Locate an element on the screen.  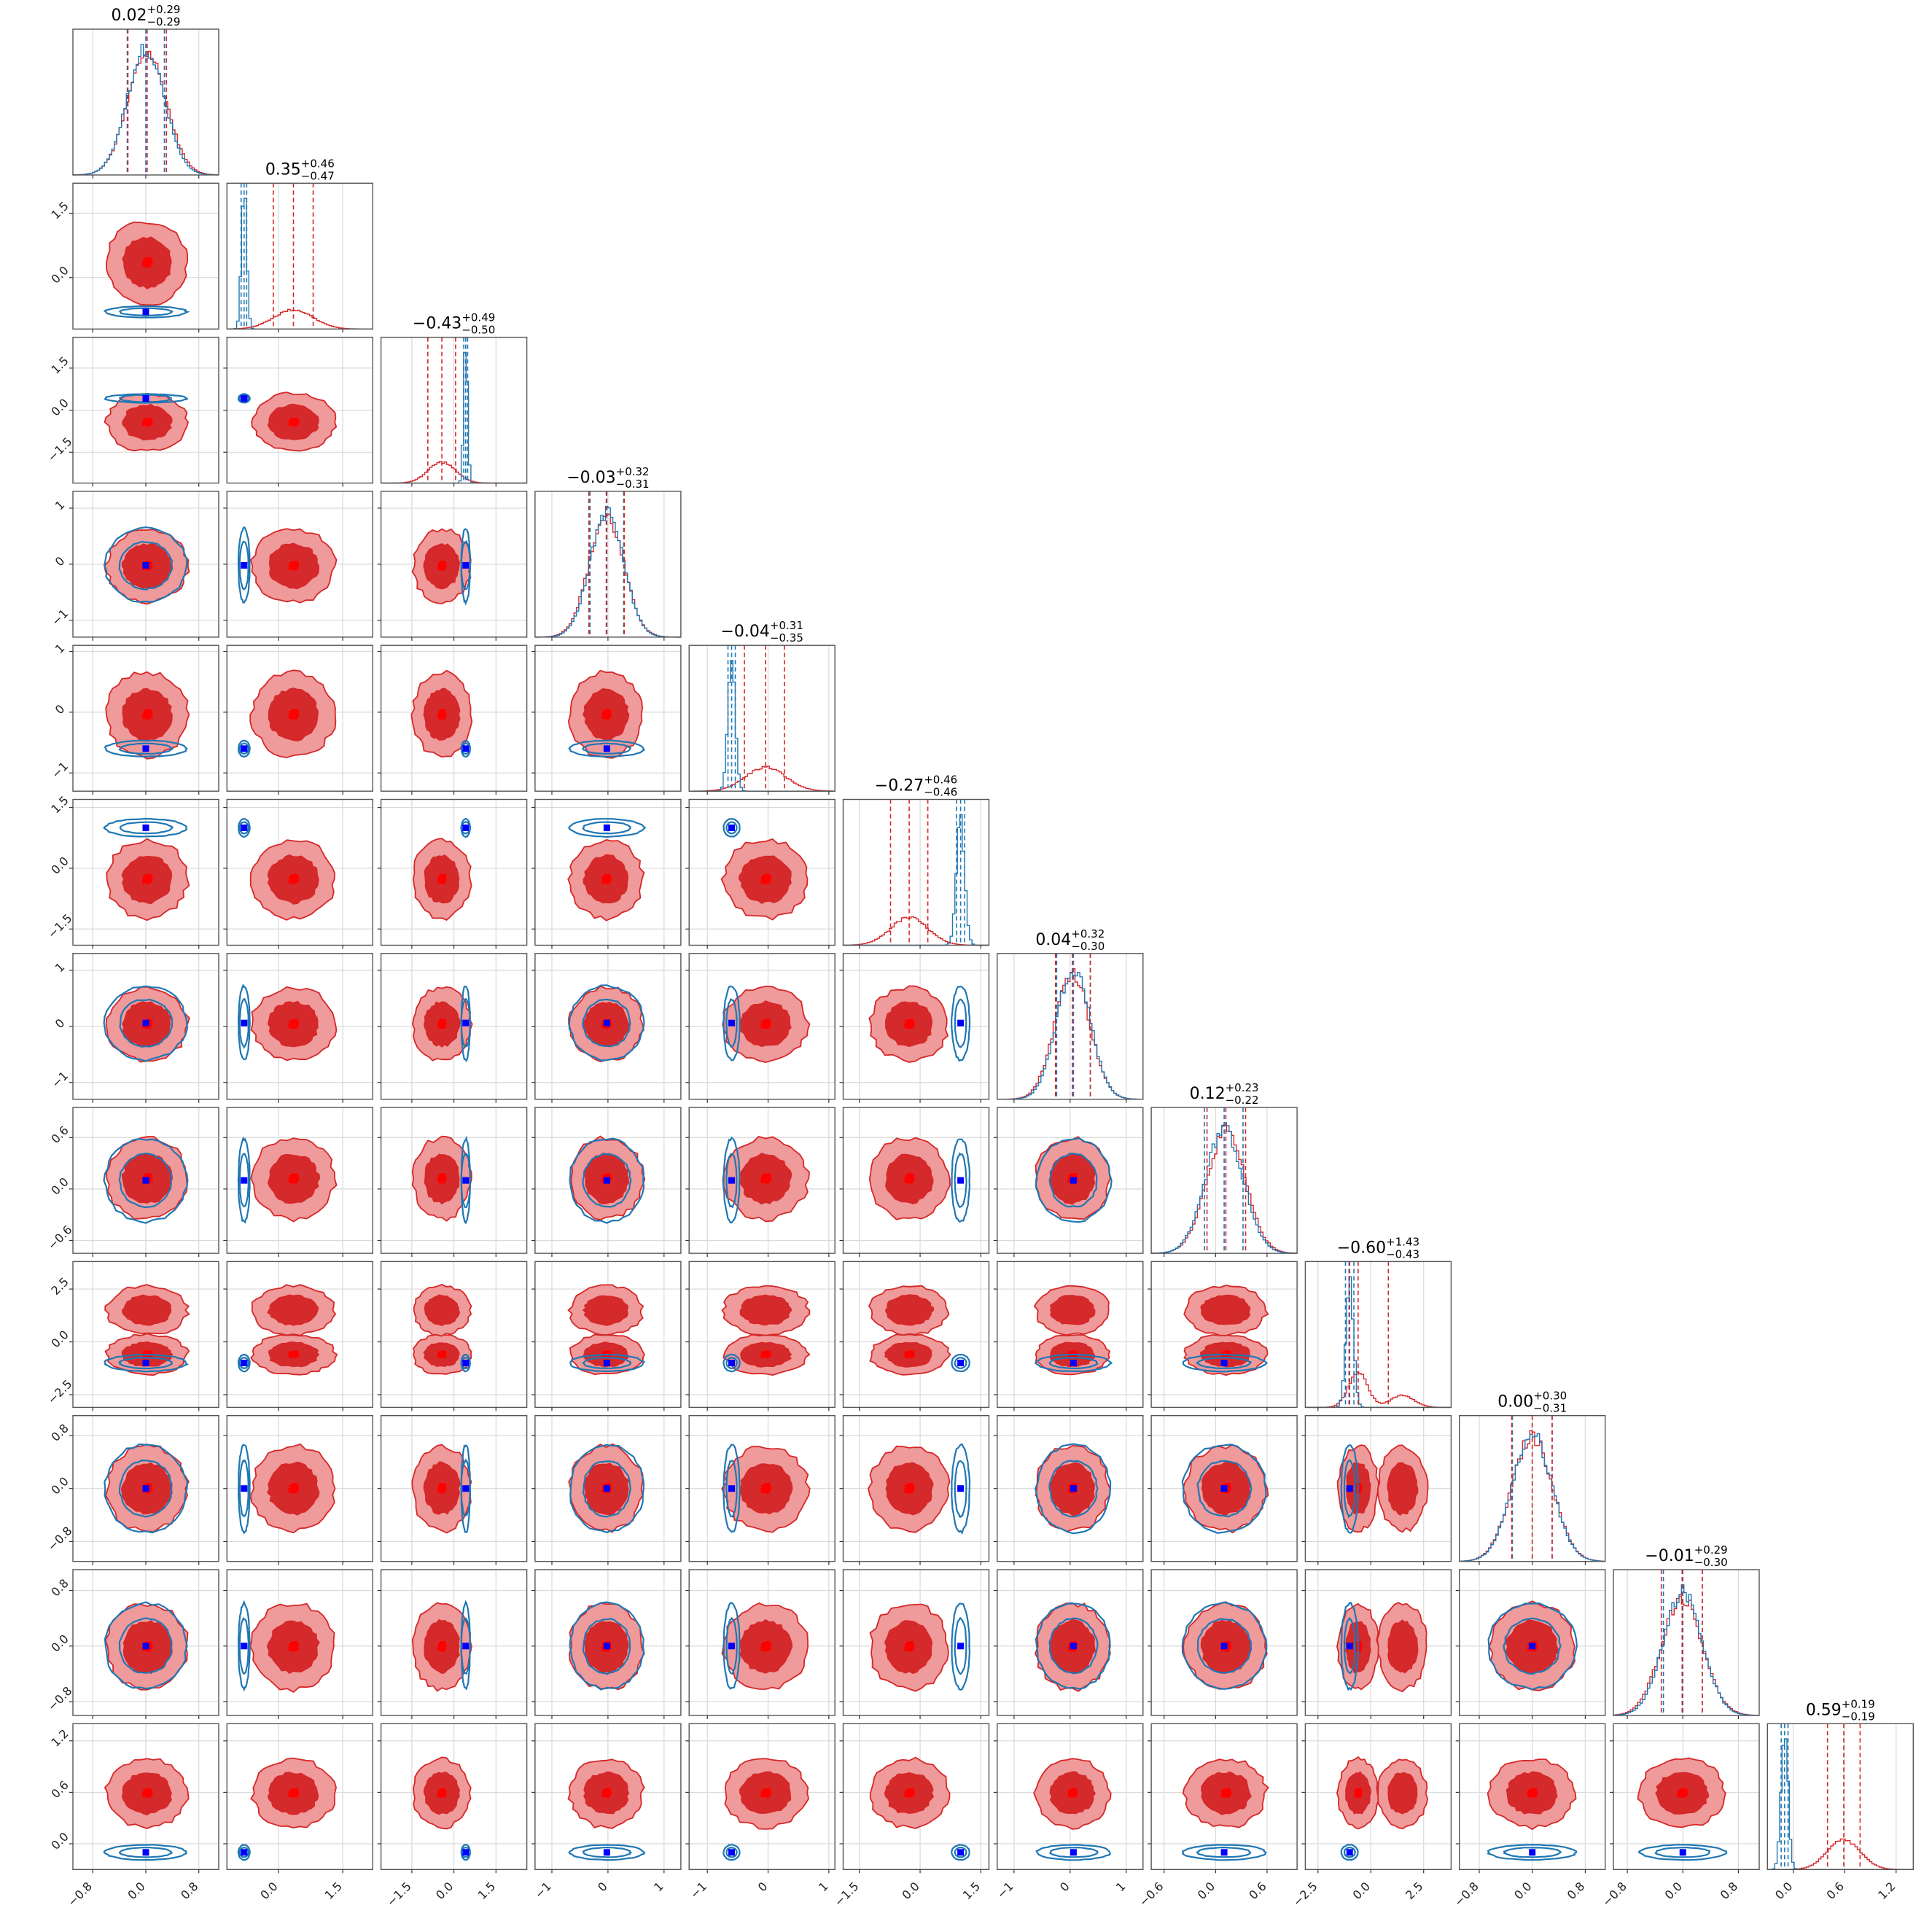
title-value: 0.04 is located at coordinates (1053, 940).